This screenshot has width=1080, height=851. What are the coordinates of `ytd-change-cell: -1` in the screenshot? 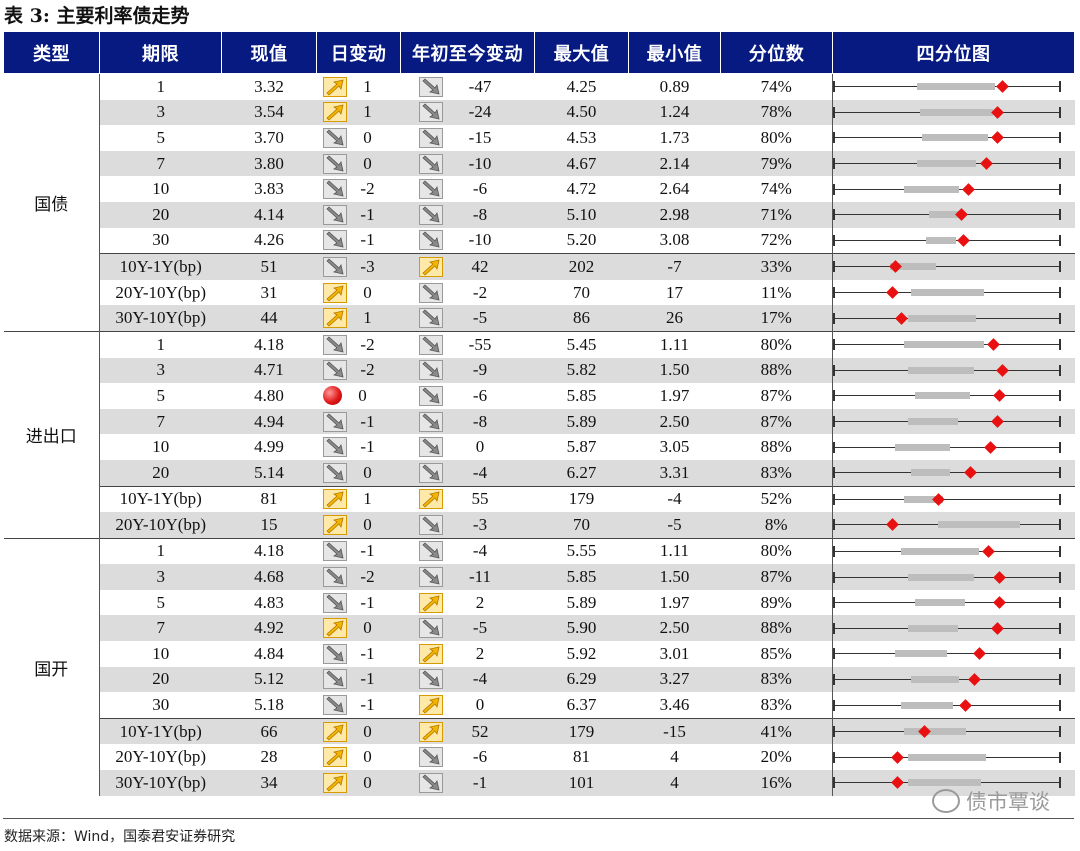 It's located at (467, 783).